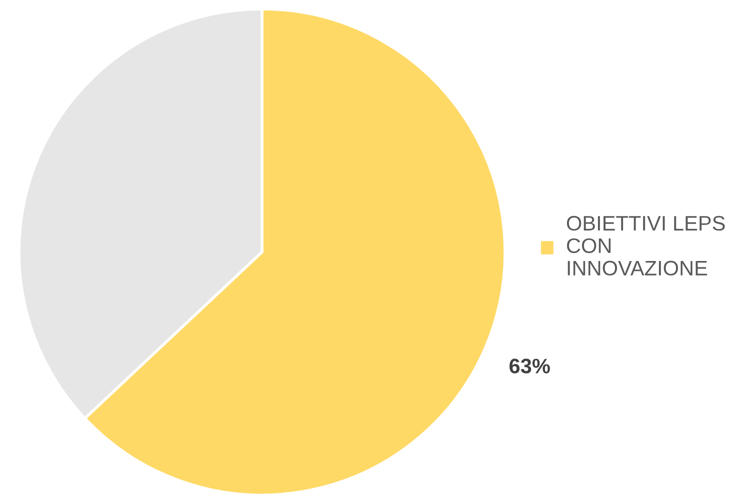  What do you see at coordinates (645, 246) in the screenshot?
I see `legend-label: OBIETTIVI LEPS CON INNOVAZIONE` at bounding box center [645, 246].